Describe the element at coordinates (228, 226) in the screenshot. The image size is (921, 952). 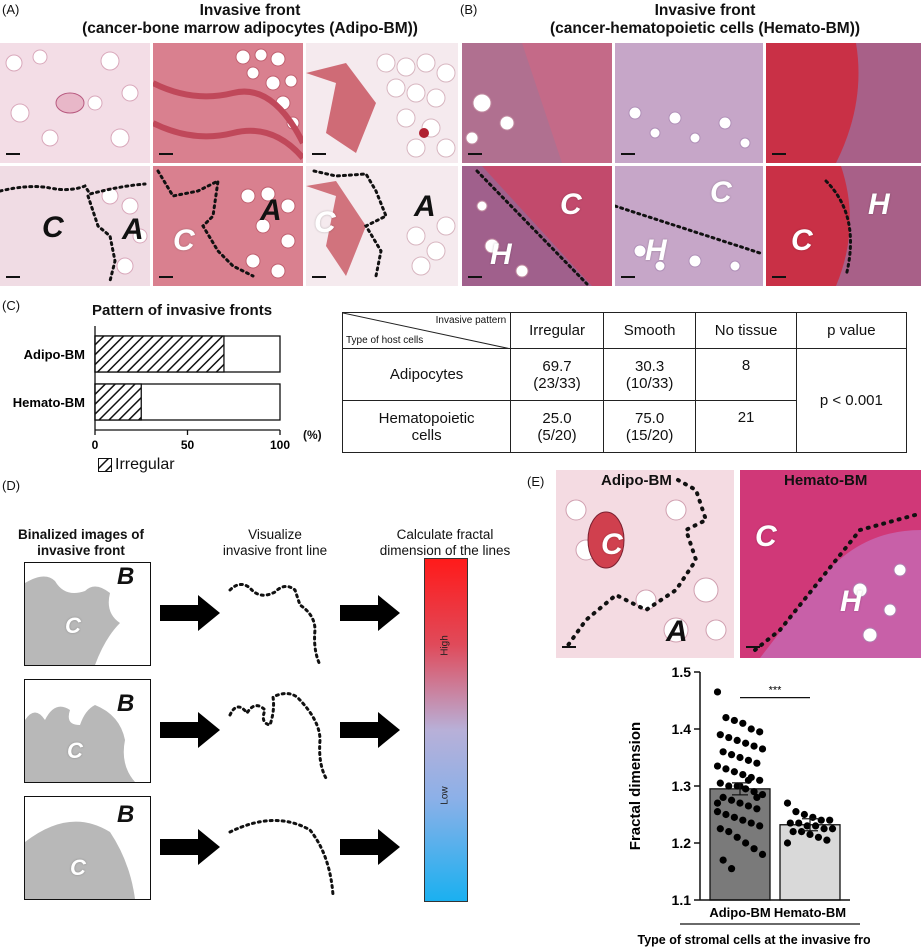
I see `histology-image-a5: C A` at that location.